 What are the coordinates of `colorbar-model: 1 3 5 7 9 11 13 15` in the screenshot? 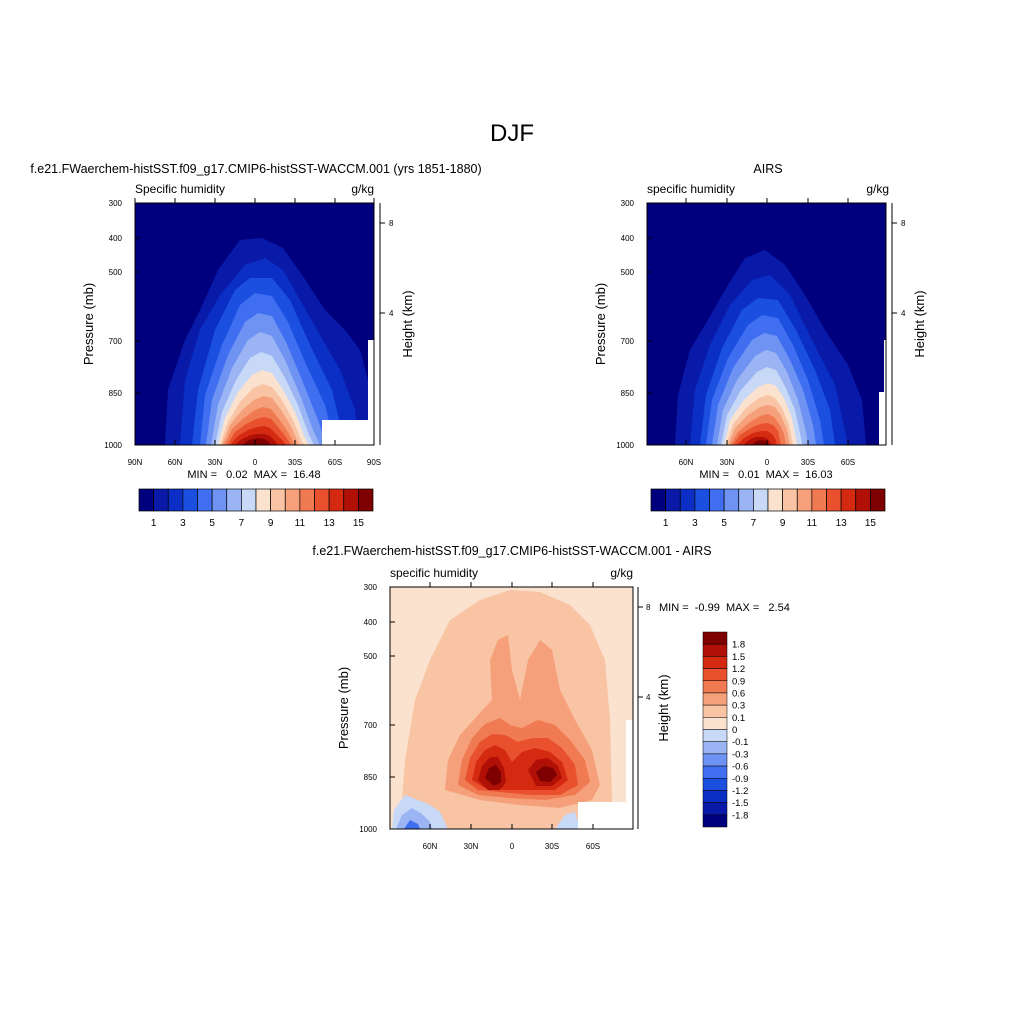 It's located at (256, 508).